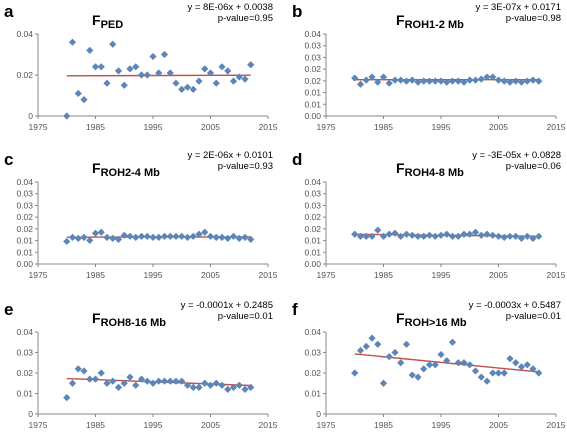 The image size is (567, 440). I want to click on chart-title: FROH1-2 Mb, so click(430, 21).